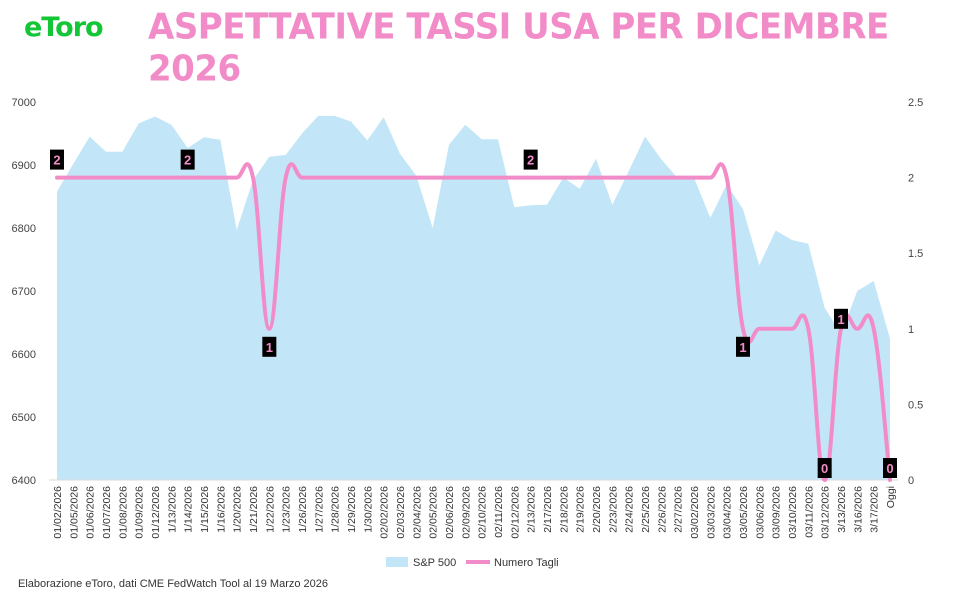 This screenshot has height=599, width=958. I want to click on x-axis-tick-label: 02/12/2026, so click(515, 512).